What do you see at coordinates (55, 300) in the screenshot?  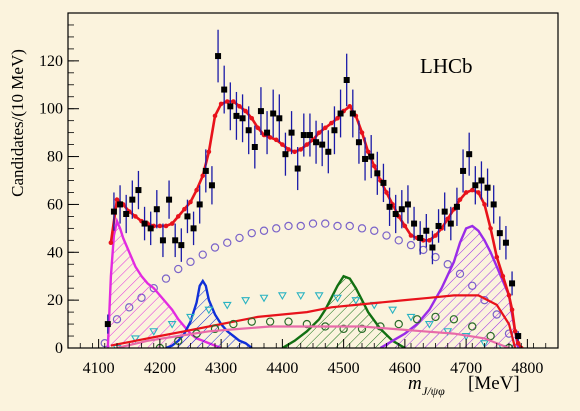 I see `y-tick-label: 20` at bounding box center [55, 300].